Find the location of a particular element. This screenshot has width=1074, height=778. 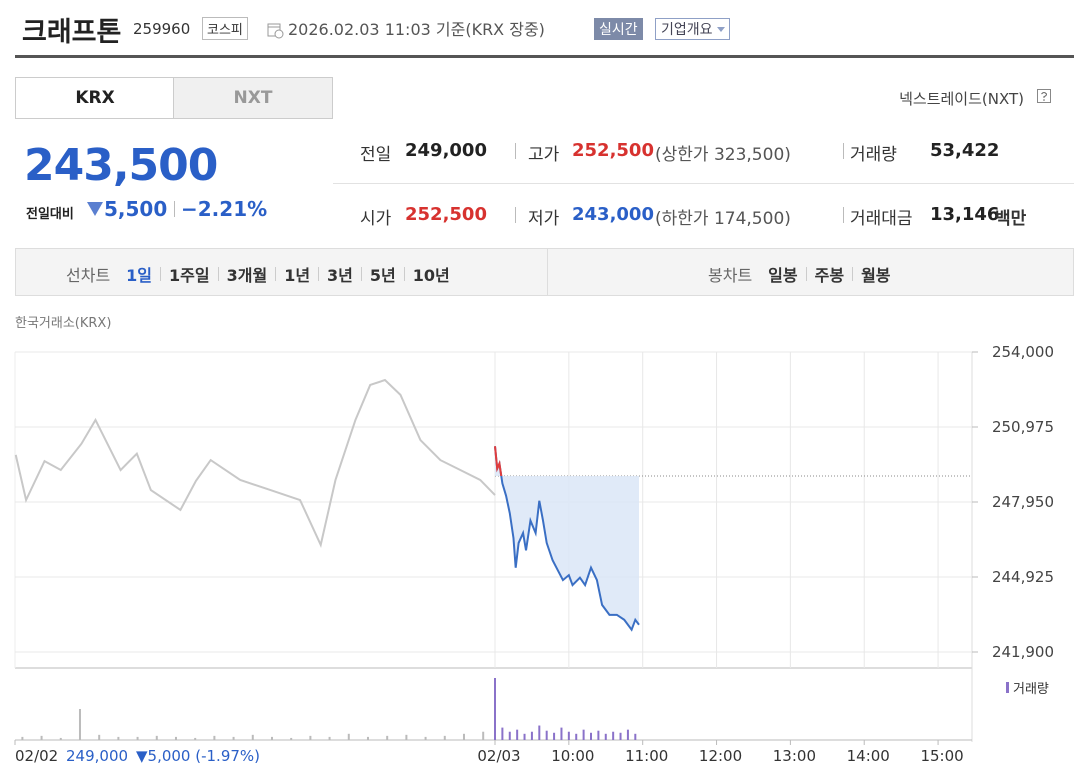

period-button: 주봉 is located at coordinates (829, 275).